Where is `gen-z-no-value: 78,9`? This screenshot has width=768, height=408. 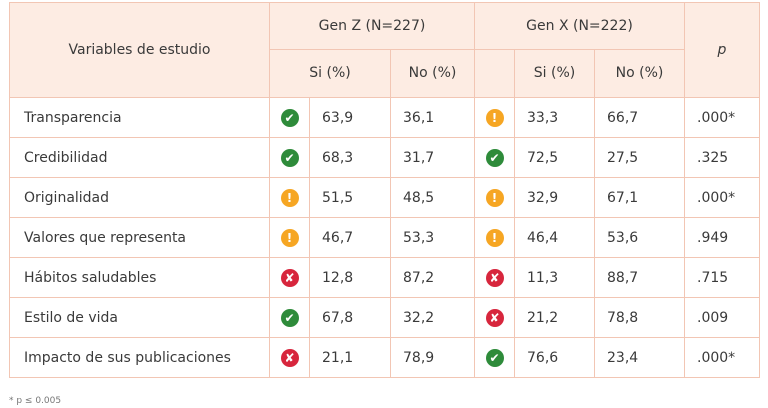 gen-z-no-value: 78,9 is located at coordinates (432, 357).